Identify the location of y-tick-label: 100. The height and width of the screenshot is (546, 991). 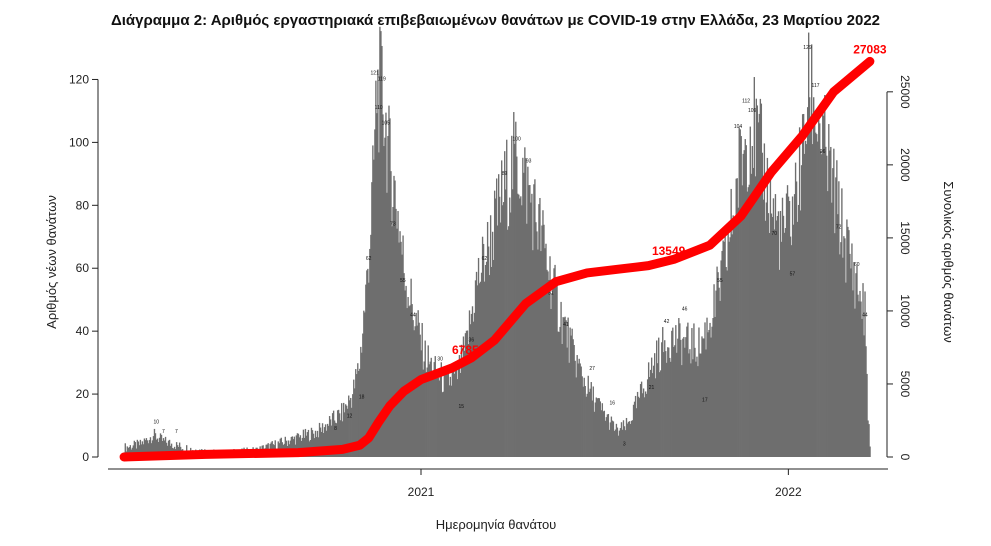
(79, 142).